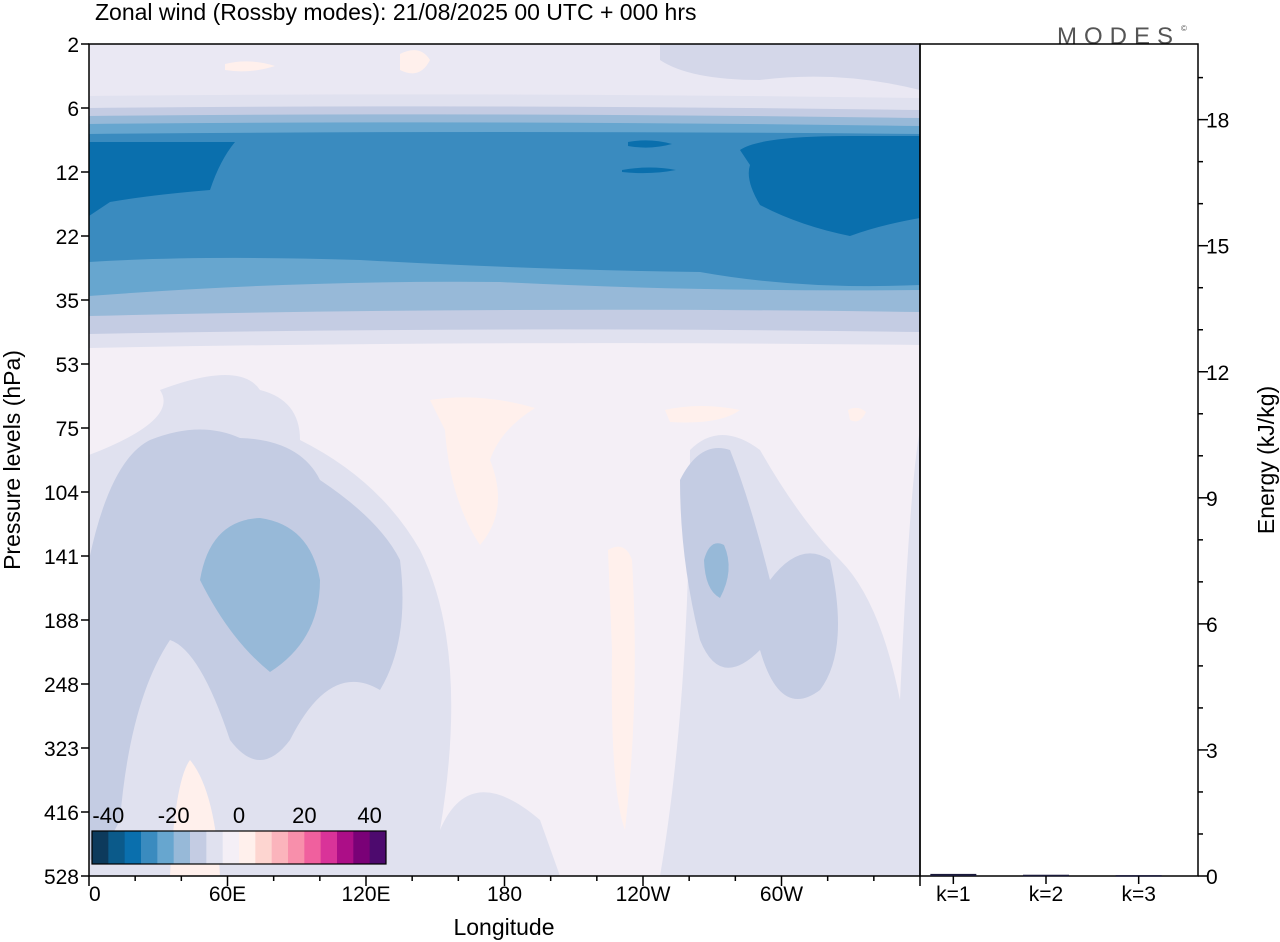 The image size is (1280, 942). I want to click on logo-text: MODES, so click(1118, 36).